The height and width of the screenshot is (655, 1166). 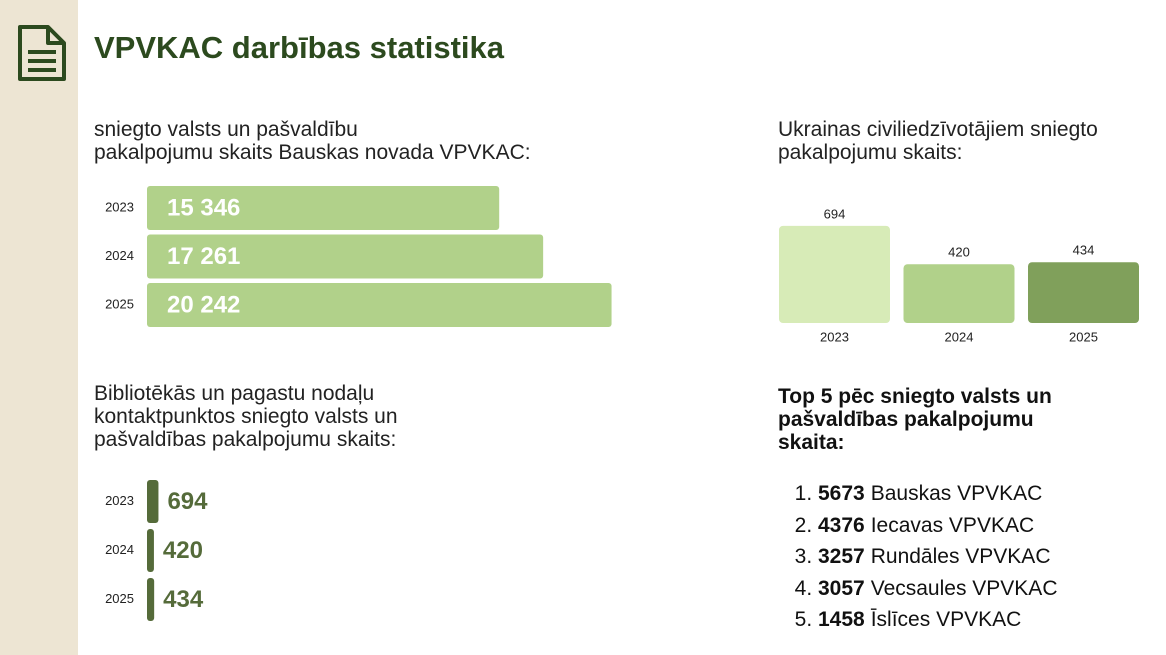 What do you see at coordinates (39, 327) in the screenshot?
I see `side-strip` at bounding box center [39, 327].